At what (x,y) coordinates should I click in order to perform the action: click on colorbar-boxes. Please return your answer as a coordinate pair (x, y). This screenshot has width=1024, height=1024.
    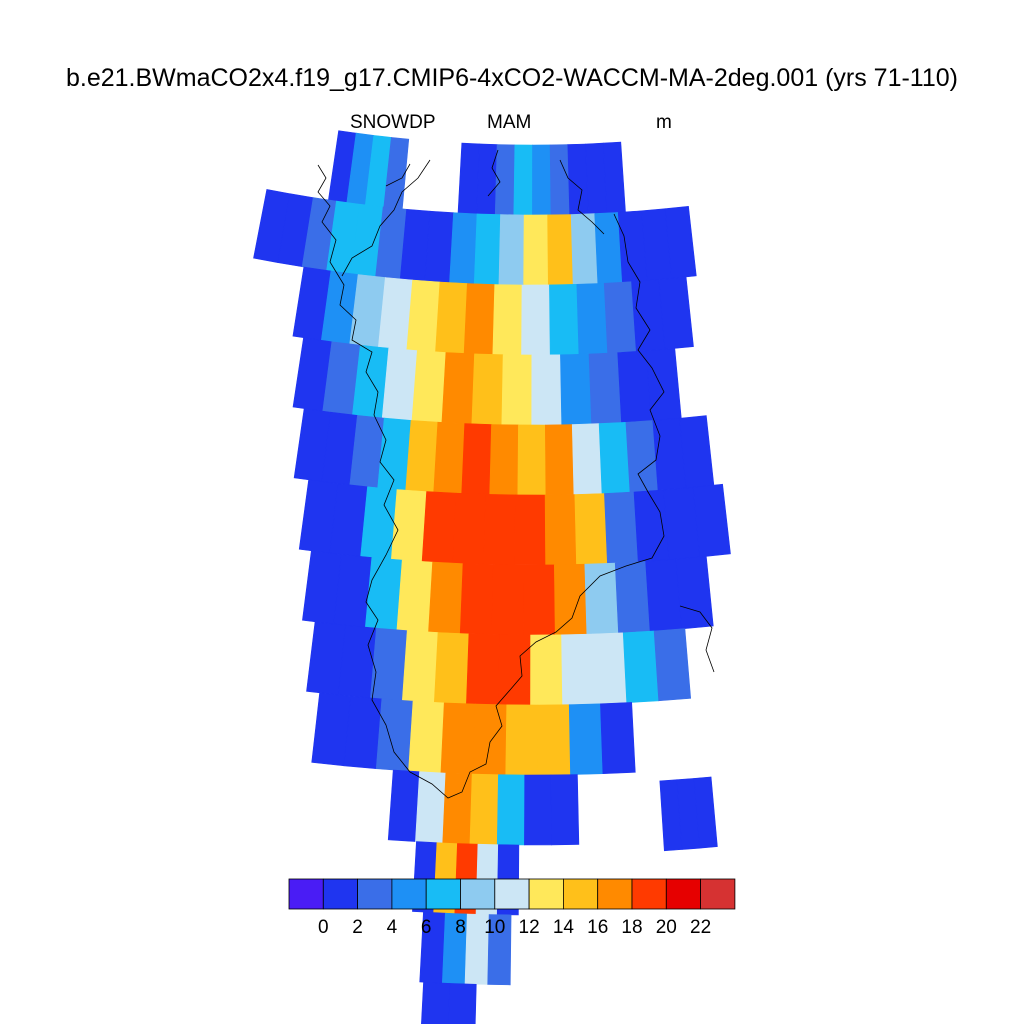
    Looking at the image, I should click on (512, 894).